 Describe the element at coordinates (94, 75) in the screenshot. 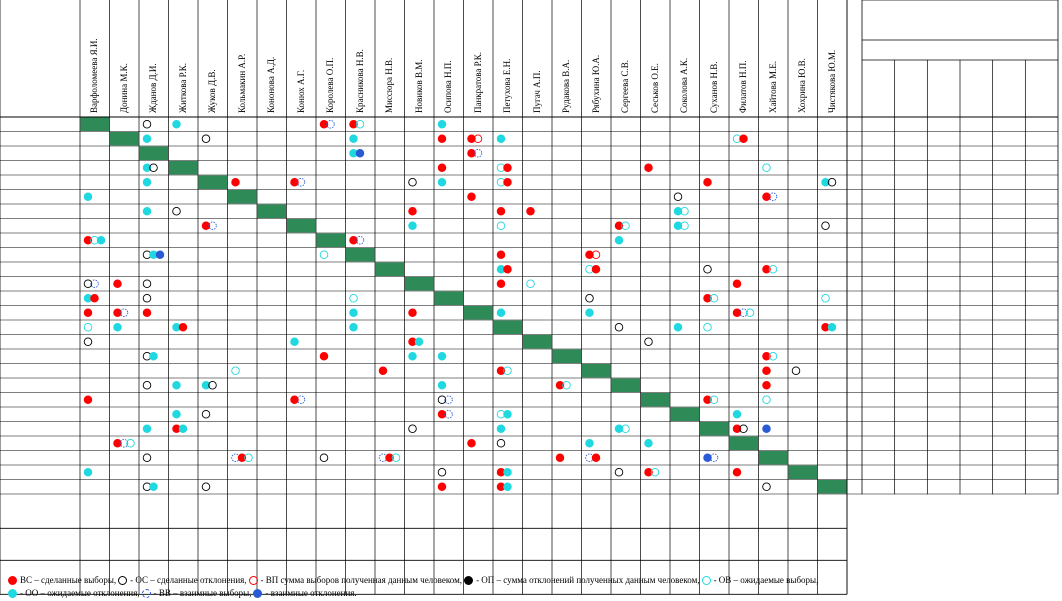

I see `column-header-0: Варфоломеева Я.И.` at that location.